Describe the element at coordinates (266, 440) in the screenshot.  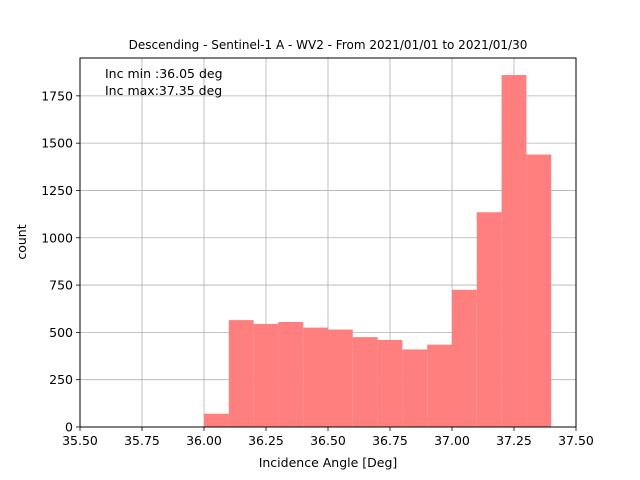
I see `x-tick-label-3: 36.25` at that location.